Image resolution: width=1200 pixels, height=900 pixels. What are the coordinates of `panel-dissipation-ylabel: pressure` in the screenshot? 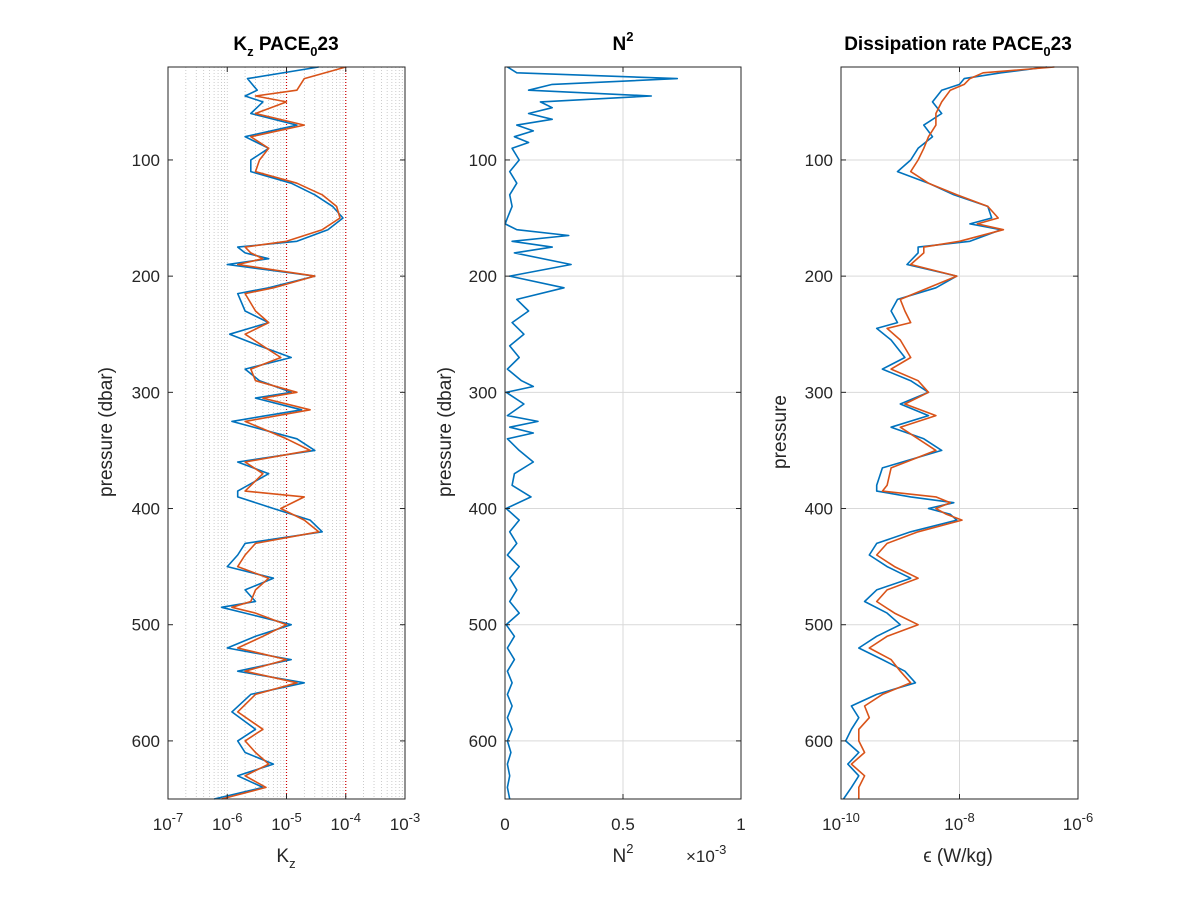 It's located at (780, 432).